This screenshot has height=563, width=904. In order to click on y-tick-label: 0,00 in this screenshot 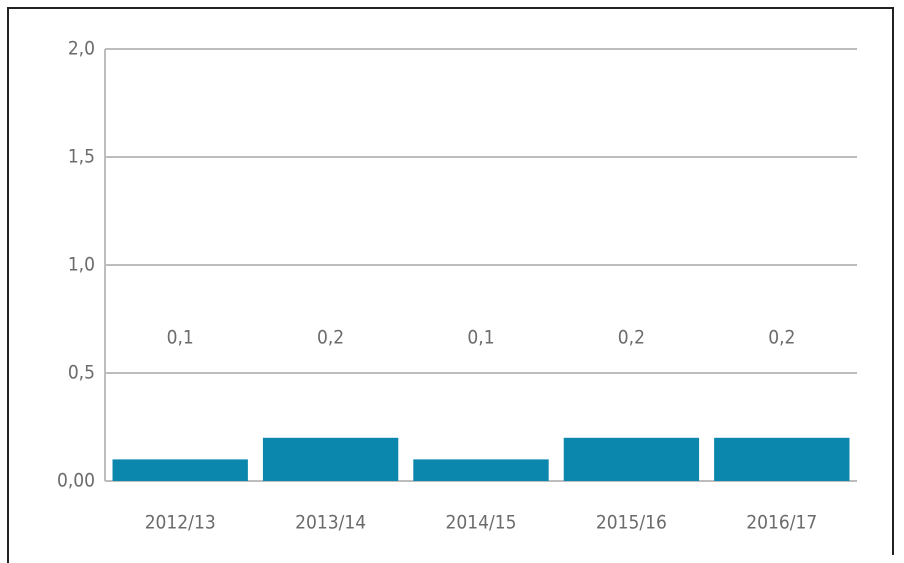, I will do `click(76, 481)`.